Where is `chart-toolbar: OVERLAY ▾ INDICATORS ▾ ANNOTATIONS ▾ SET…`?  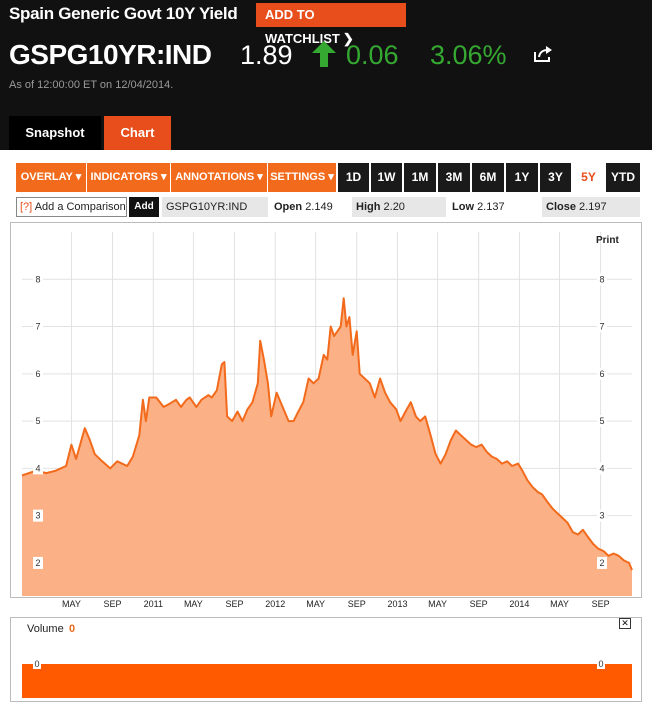 chart-toolbar: OVERLAY ▾ INDICATORS ▾ ANNOTATIONS ▾ SET… is located at coordinates (328, 178).